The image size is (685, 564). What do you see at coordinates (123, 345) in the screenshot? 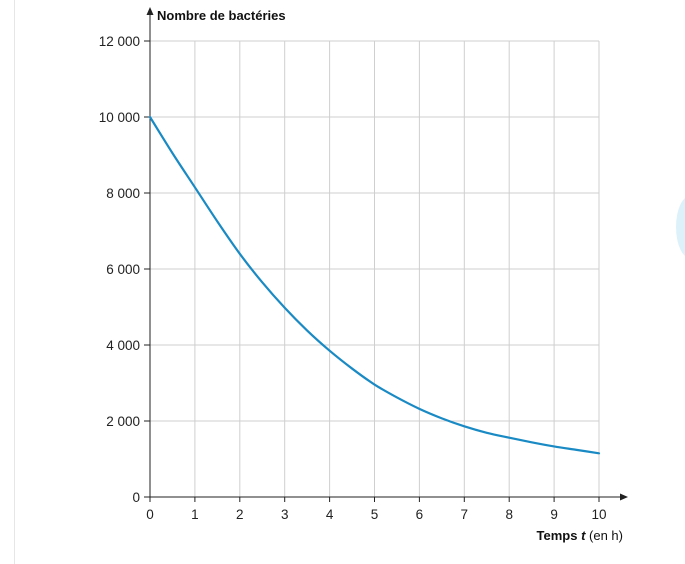
I see `y-tick-label: 4 000` at bounding box center [123, 345].